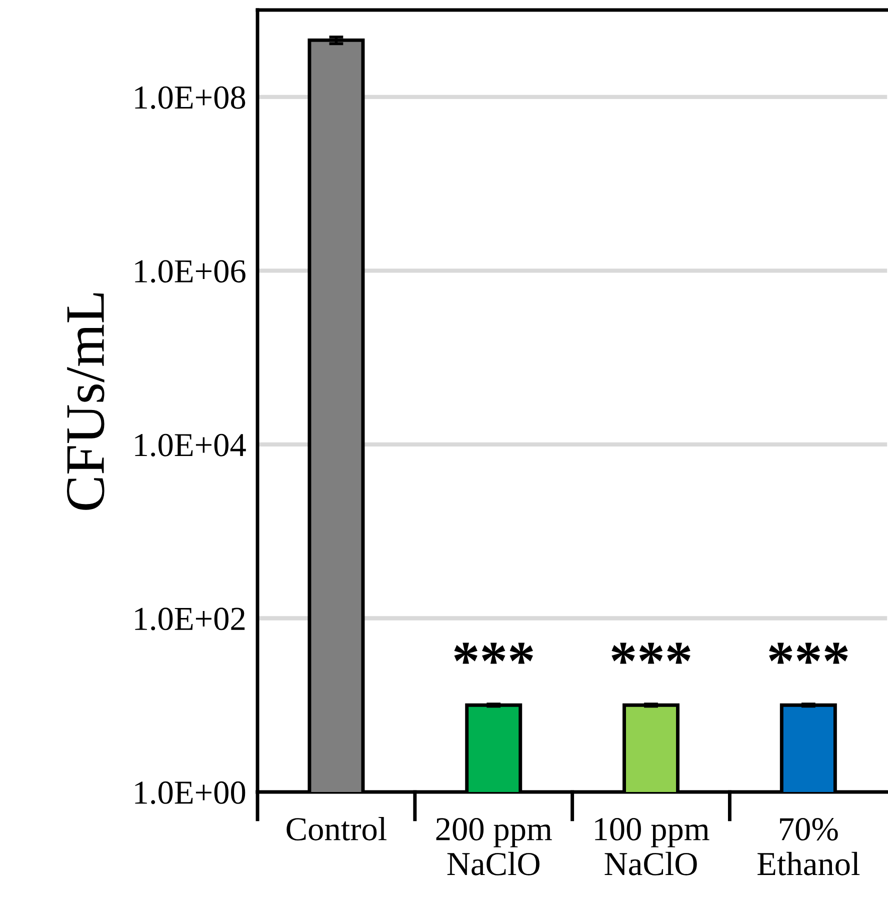 Image resolution: width=888 pixels, height=913 pixels. I want to click on x-tick-label: Control, so click(336, 828).